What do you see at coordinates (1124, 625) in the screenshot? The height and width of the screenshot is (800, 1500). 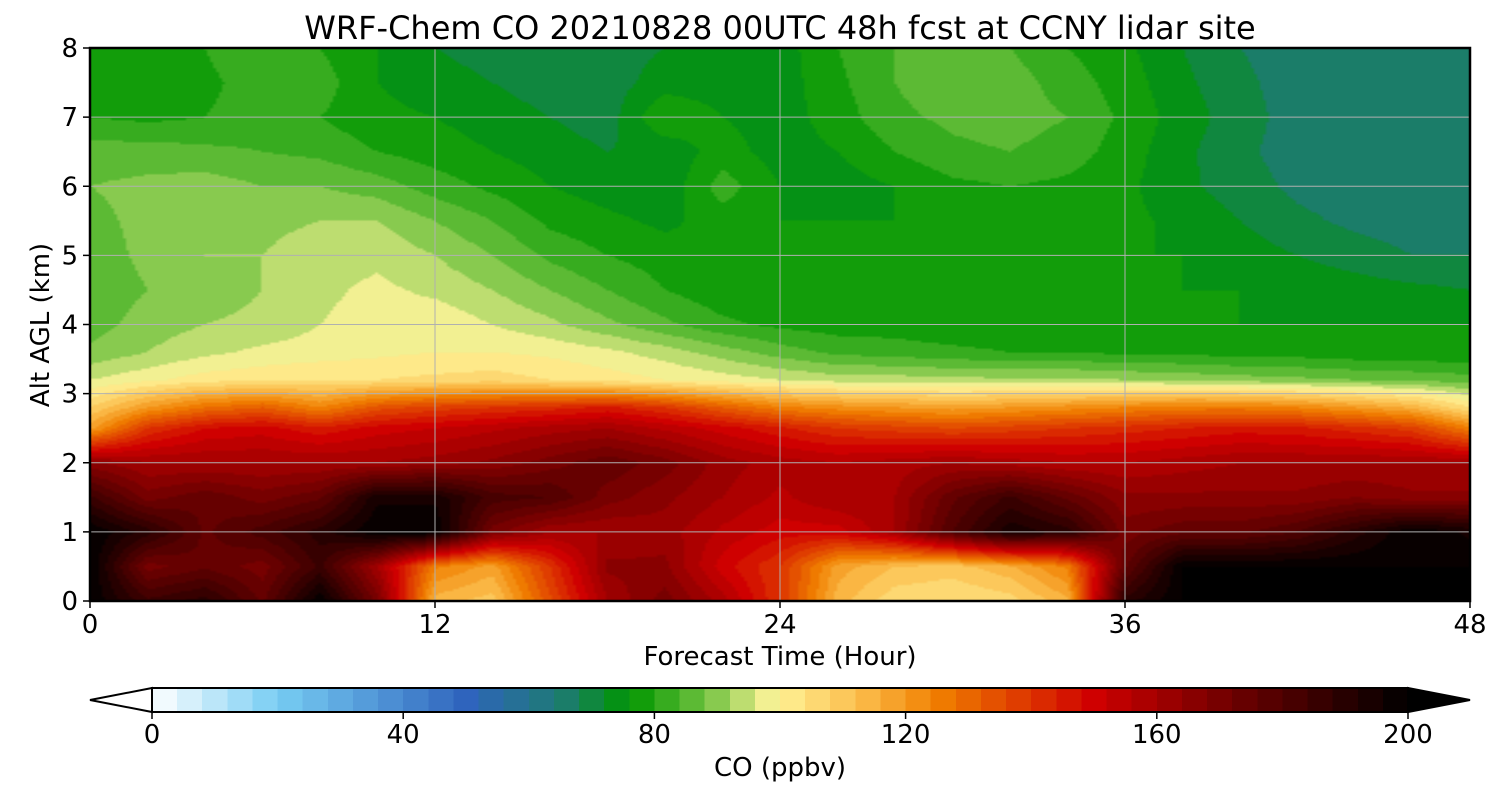 I see `x-tick-label: 36` at bounding box center [1124, 625].